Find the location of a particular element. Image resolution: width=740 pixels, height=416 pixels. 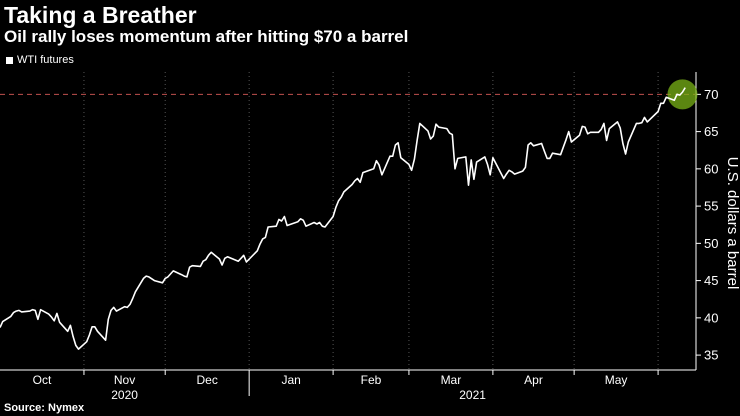

y-tick-label: 40 is located at coordinates (711, 317).